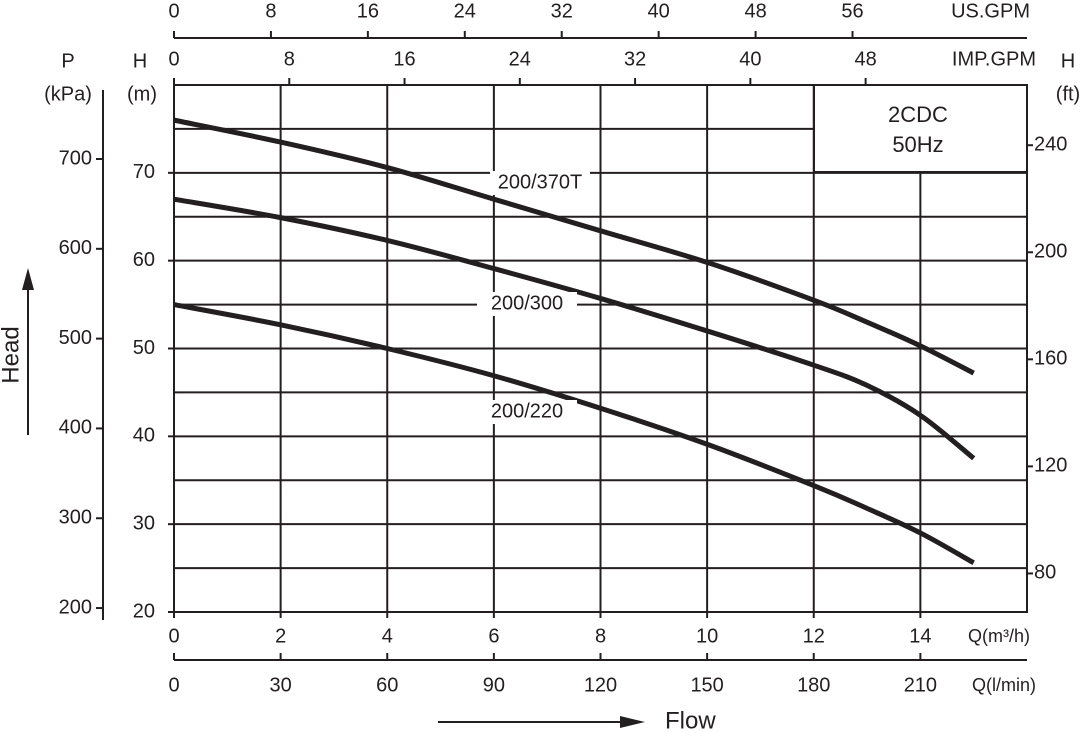 The width and height of the screenshot is (1087, 733). What do you see at coordinates (635, 59) in the screenshot?
I see `impgpm-tick-label: 32` at bounding box center [635, 59].